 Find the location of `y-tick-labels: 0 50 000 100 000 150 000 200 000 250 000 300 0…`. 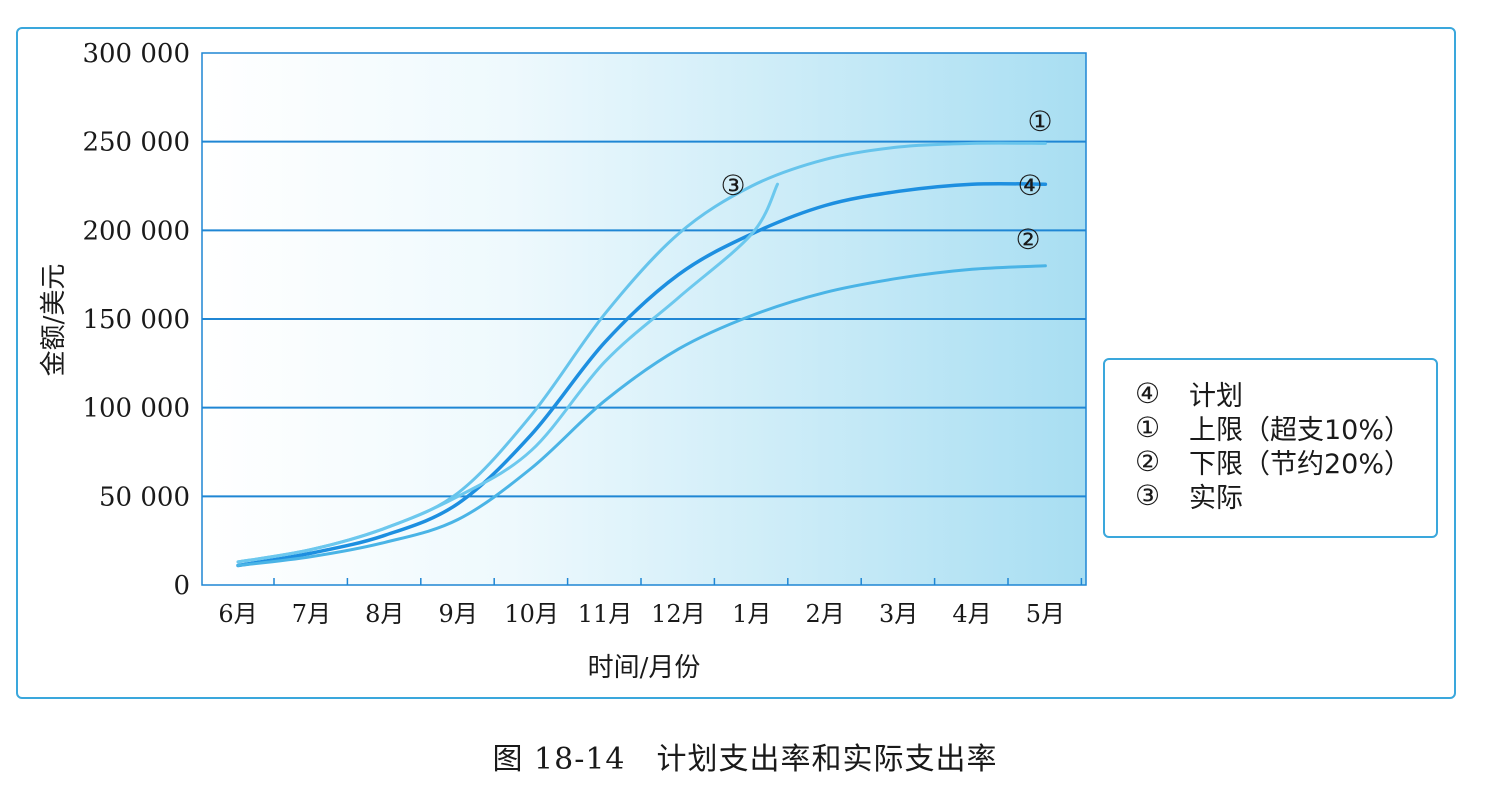

y-tick-labels: 0 50 000 100 000 150 000 200 000 250 000 300 0… is located at coordinates (136, 320).